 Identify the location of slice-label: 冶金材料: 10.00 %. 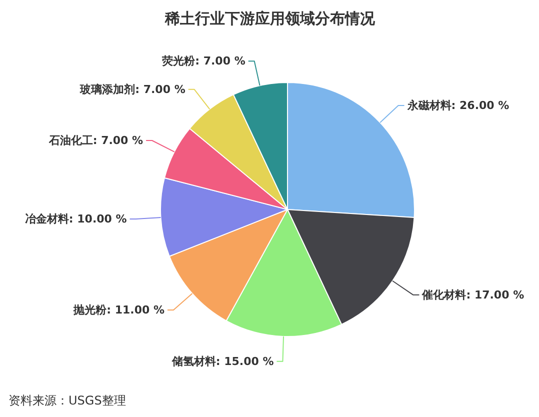
(75, 219).